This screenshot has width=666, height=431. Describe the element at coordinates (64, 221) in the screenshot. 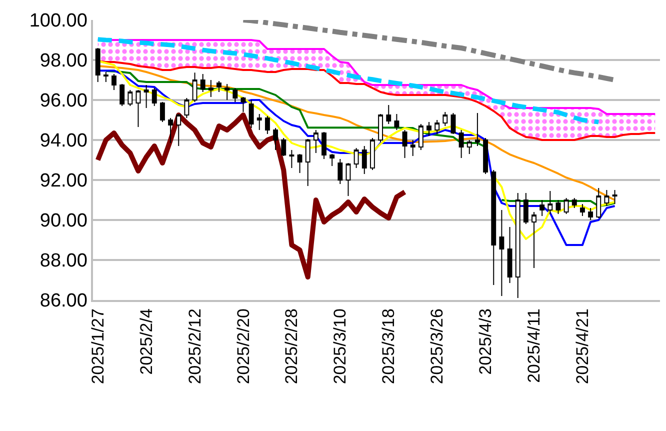

I see `y-tick-label: 90.00` at that location.